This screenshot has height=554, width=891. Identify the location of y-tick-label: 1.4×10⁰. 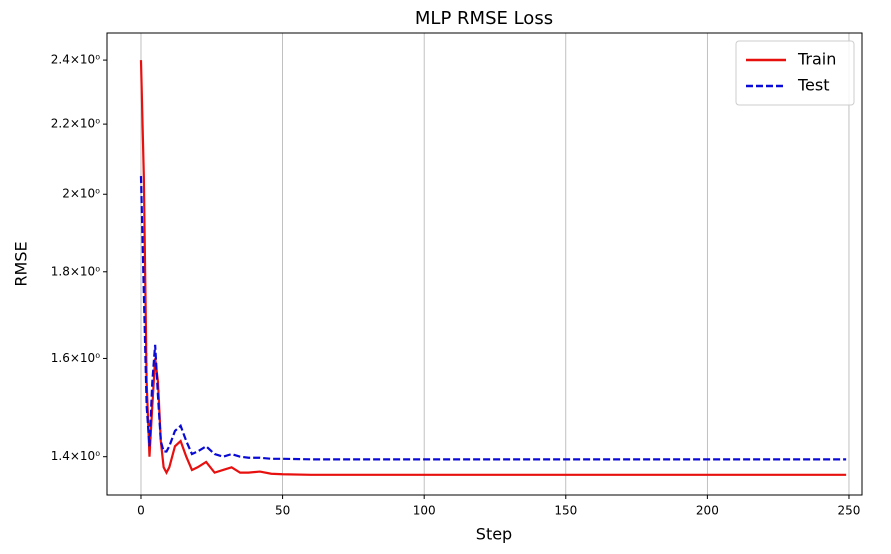
(75, 456).